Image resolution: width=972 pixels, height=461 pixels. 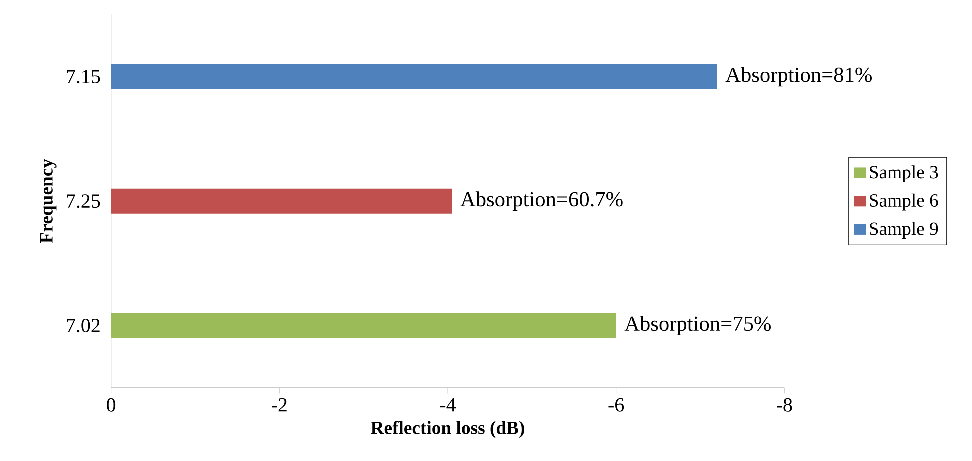 What do you see at coordinates (904, 231) in the screenshot?
I see `legend-label: Sample 9` at bounding box center [904, 231].